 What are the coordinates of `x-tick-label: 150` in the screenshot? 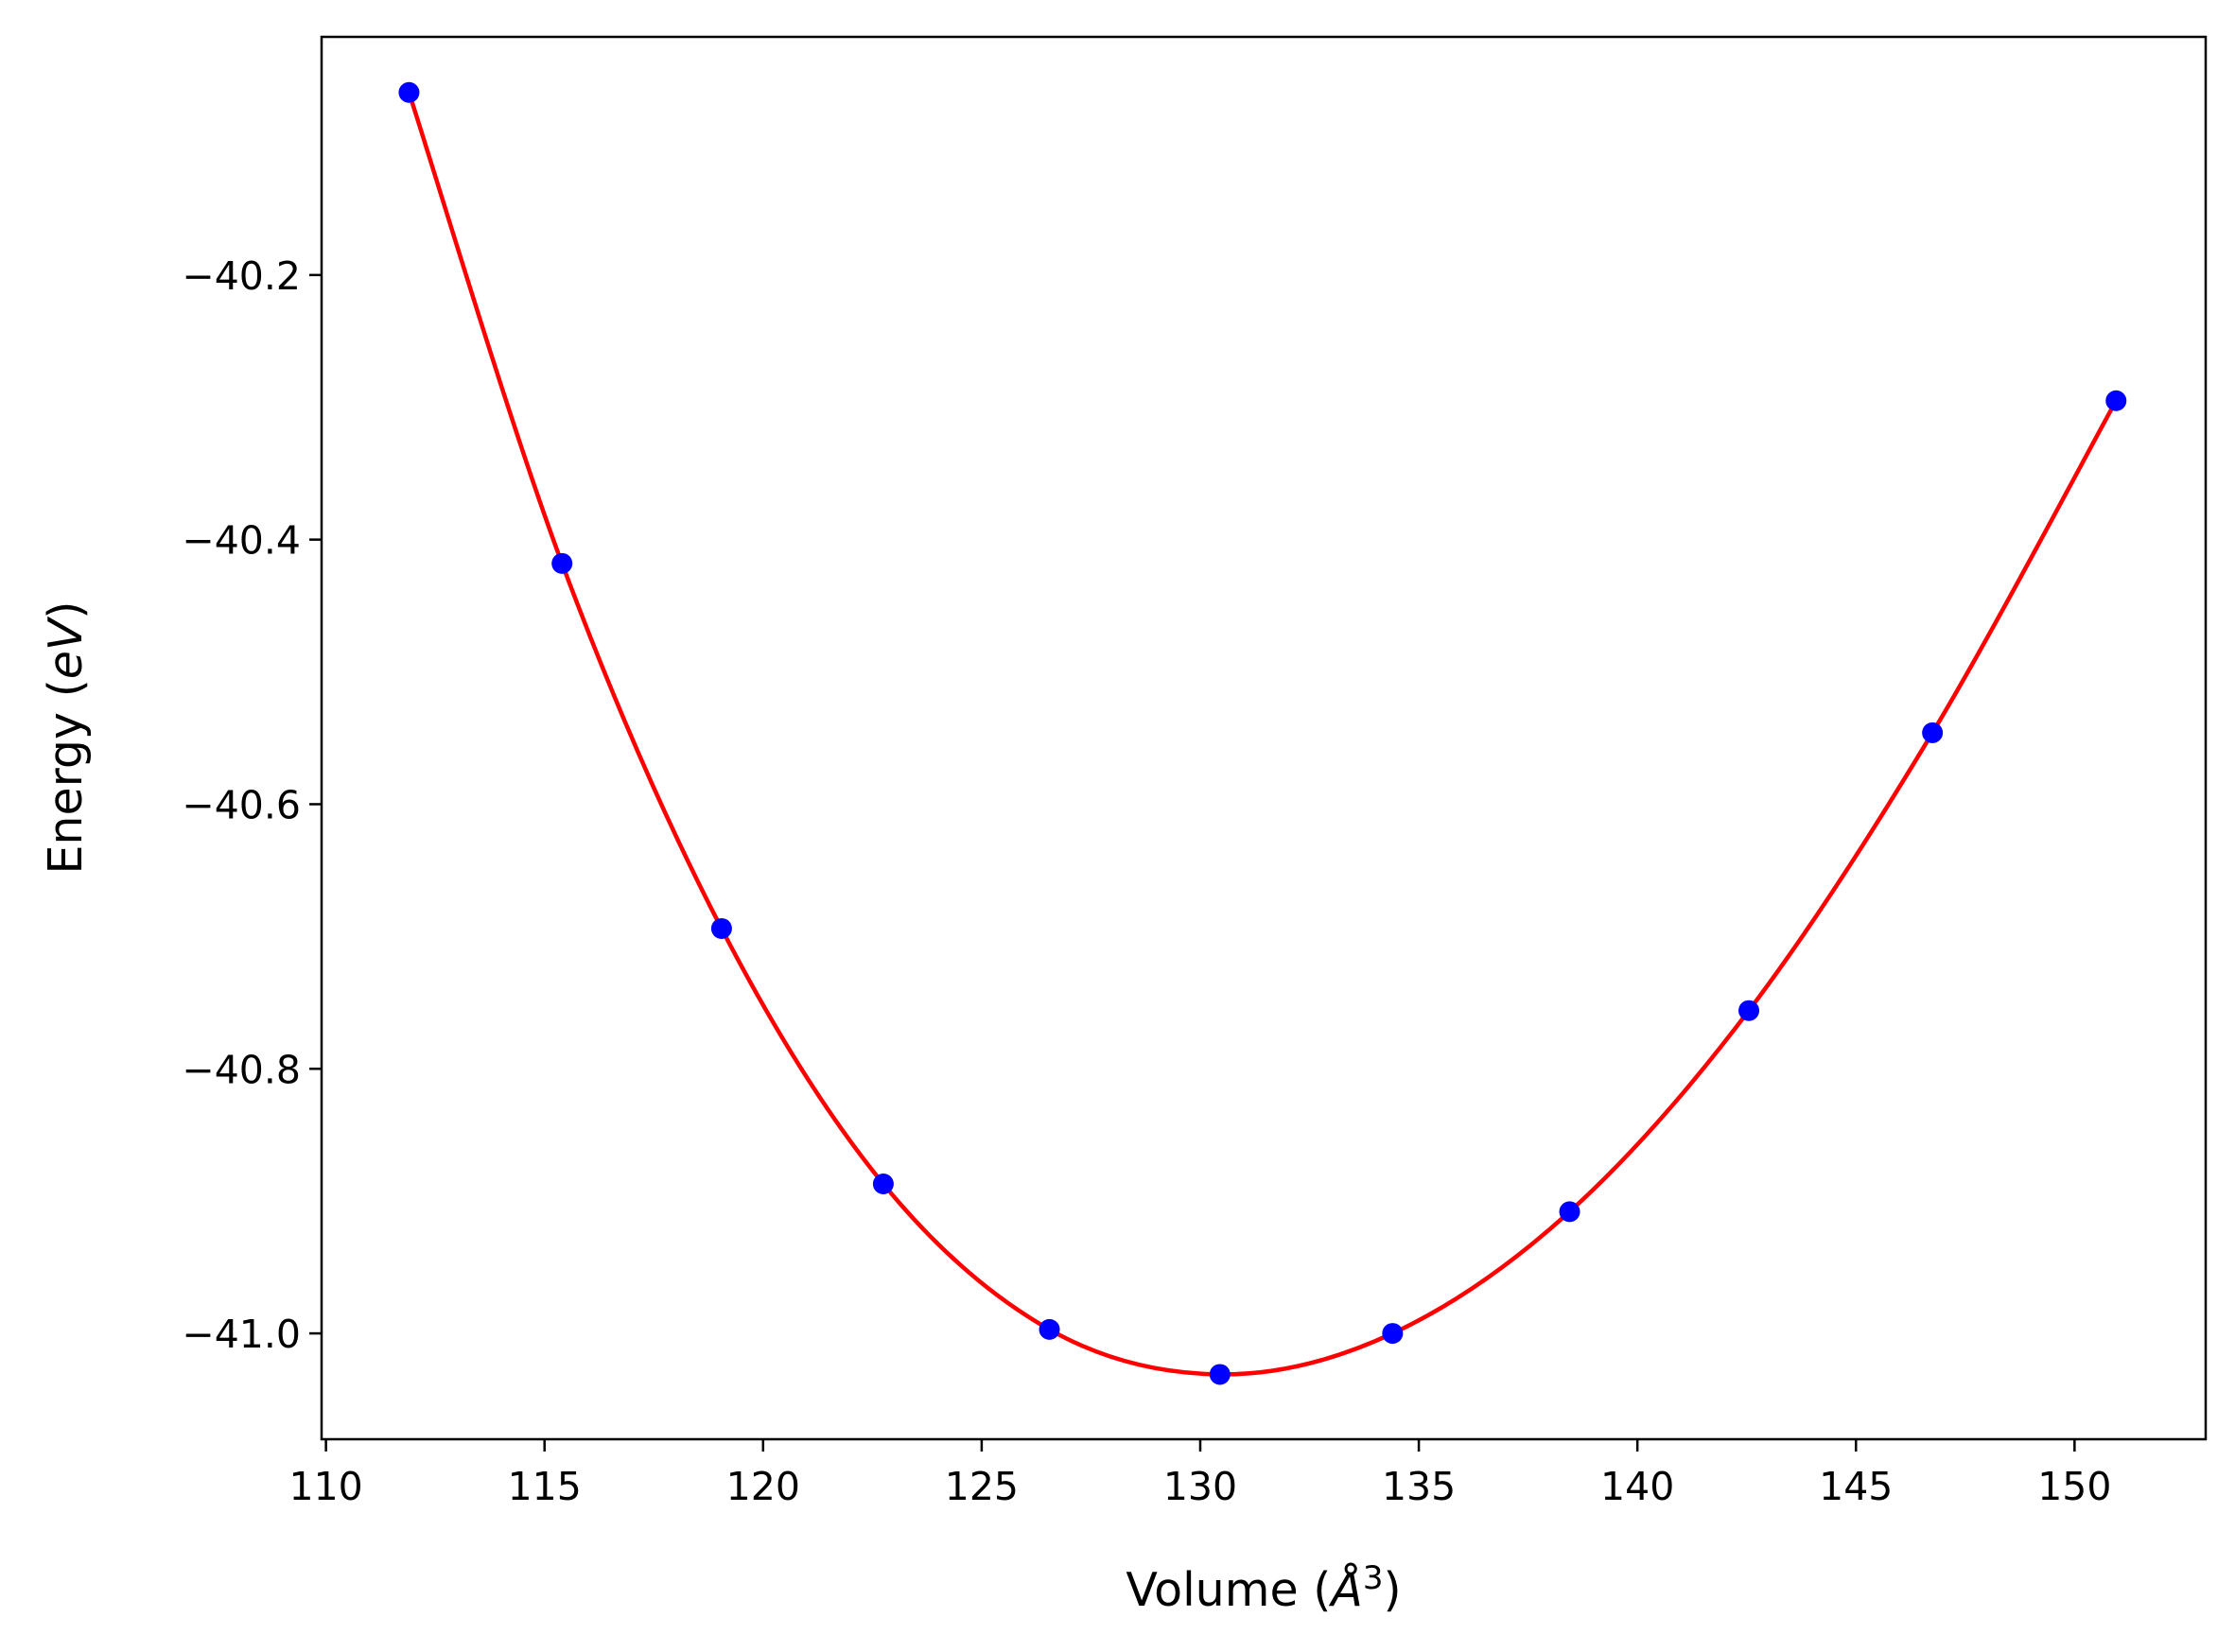 It's located at (2074, 1487).